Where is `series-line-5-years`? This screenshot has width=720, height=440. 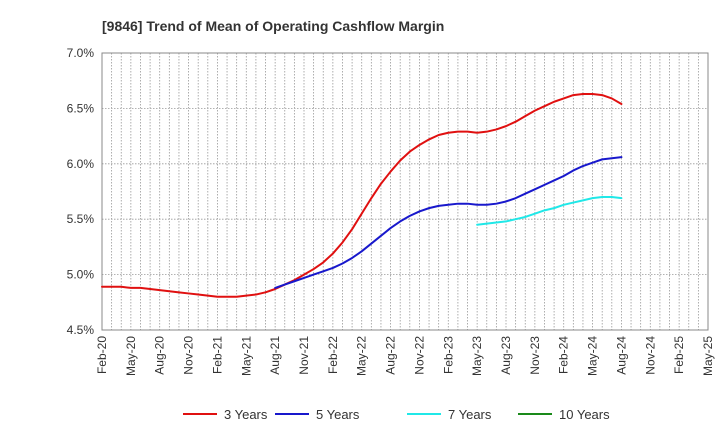
series-line-5-years is located at coordinates (448, 222).